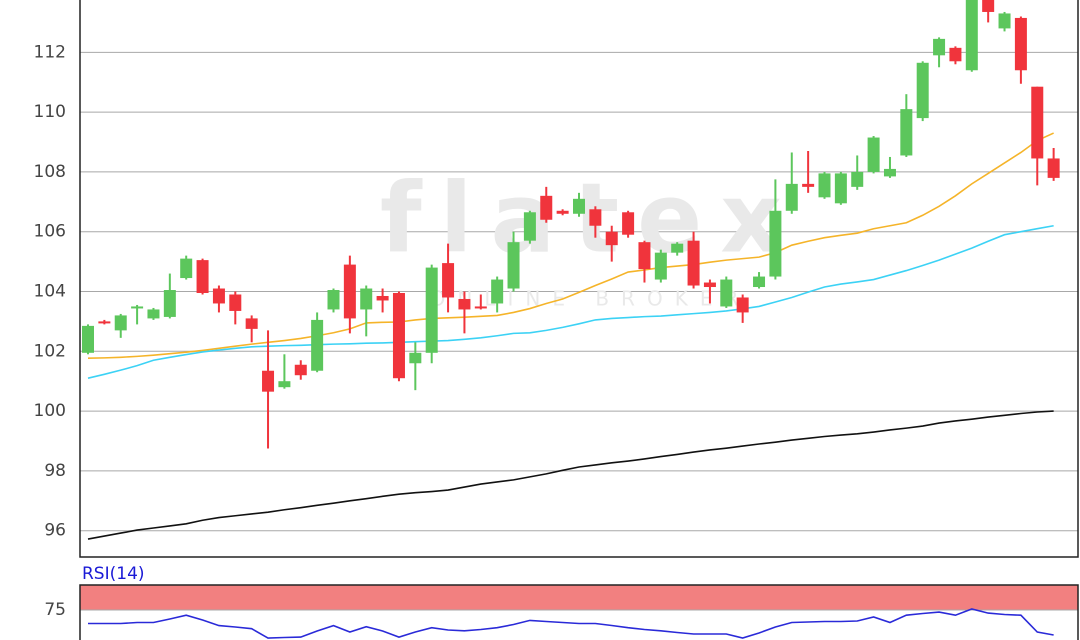 This screenshot has height=640, width=1080. Describe the element at coordinates (50, 411) in the screenshot. I see `y-tick-label: 100` at that location.